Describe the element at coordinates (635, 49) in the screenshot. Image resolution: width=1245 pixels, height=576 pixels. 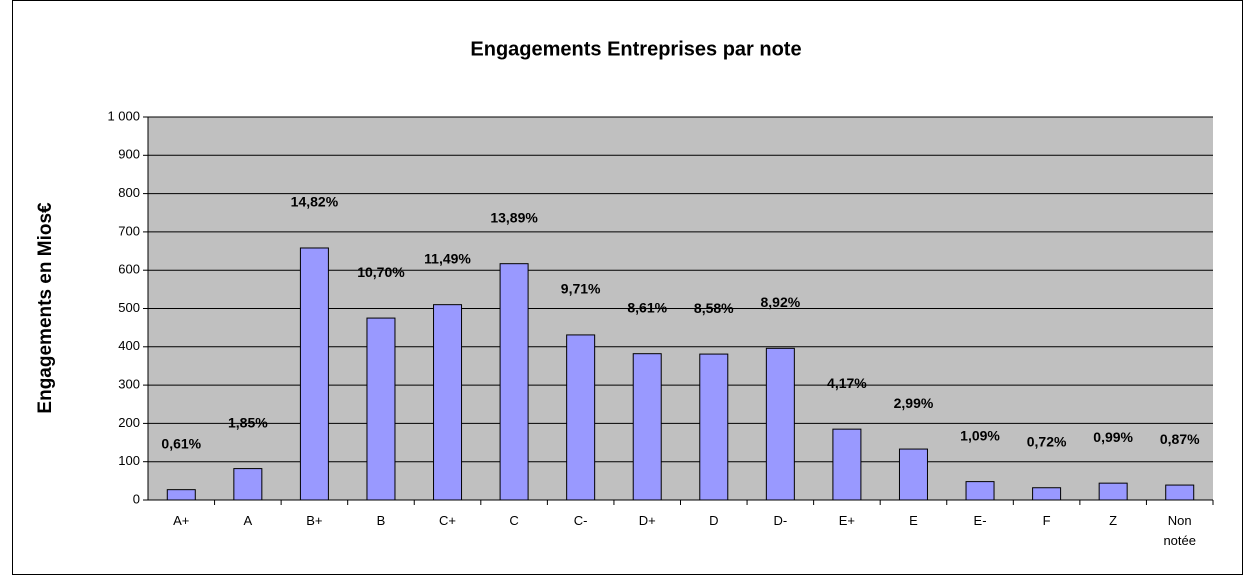
I see `chart-title: Engagements Entreprises par note` at that location.